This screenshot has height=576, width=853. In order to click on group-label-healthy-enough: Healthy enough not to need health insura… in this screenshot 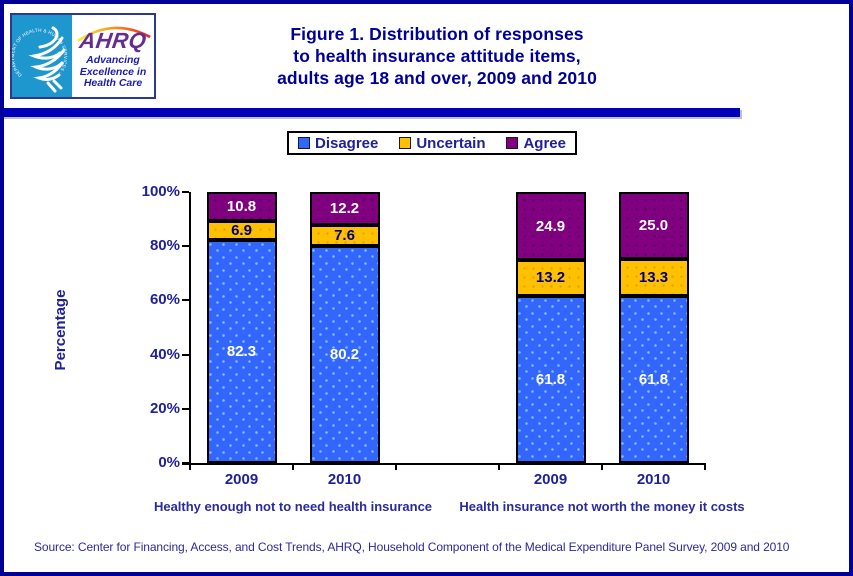, I will do `click(293, 506)`.